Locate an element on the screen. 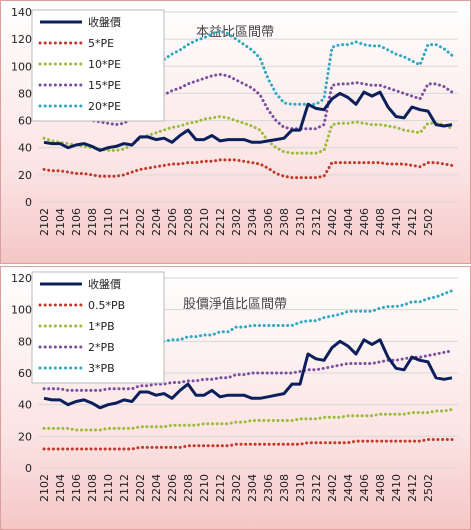  legend: 收盤價 0.5*PB 1*PB 2*PB 3*PB is located at coordinates (98, 327).